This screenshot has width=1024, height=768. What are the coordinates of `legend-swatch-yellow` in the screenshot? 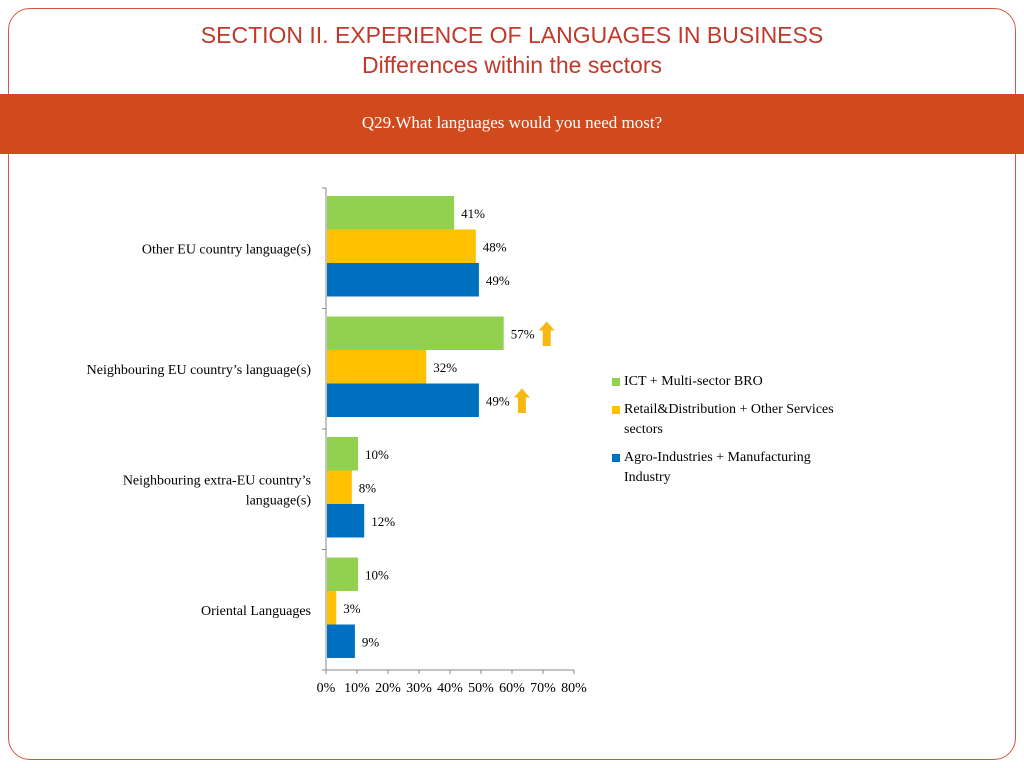 It's located at (616, 410).